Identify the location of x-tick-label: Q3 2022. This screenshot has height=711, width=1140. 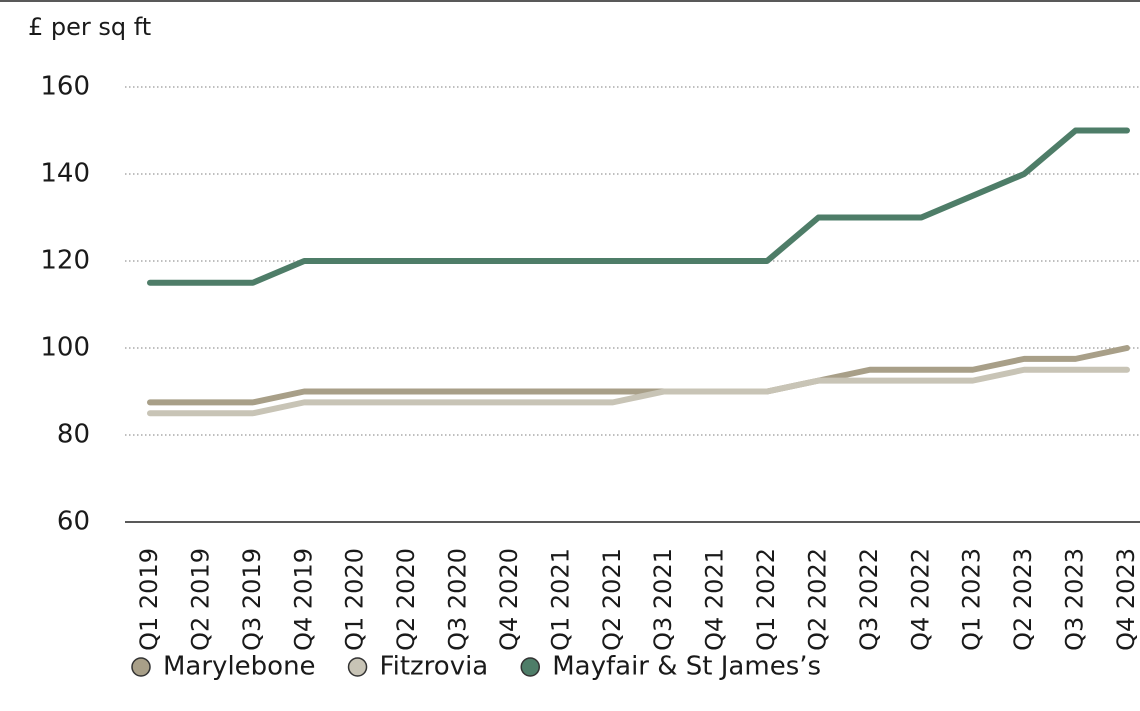
(869, 599).